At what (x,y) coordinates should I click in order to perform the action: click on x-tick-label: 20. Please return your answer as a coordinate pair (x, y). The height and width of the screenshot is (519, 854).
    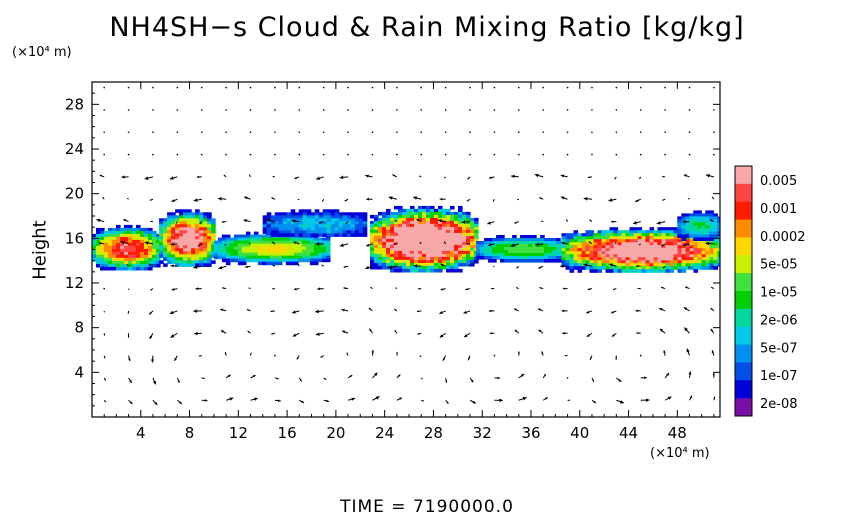
    Looking at the image, I should click on (335, 433).